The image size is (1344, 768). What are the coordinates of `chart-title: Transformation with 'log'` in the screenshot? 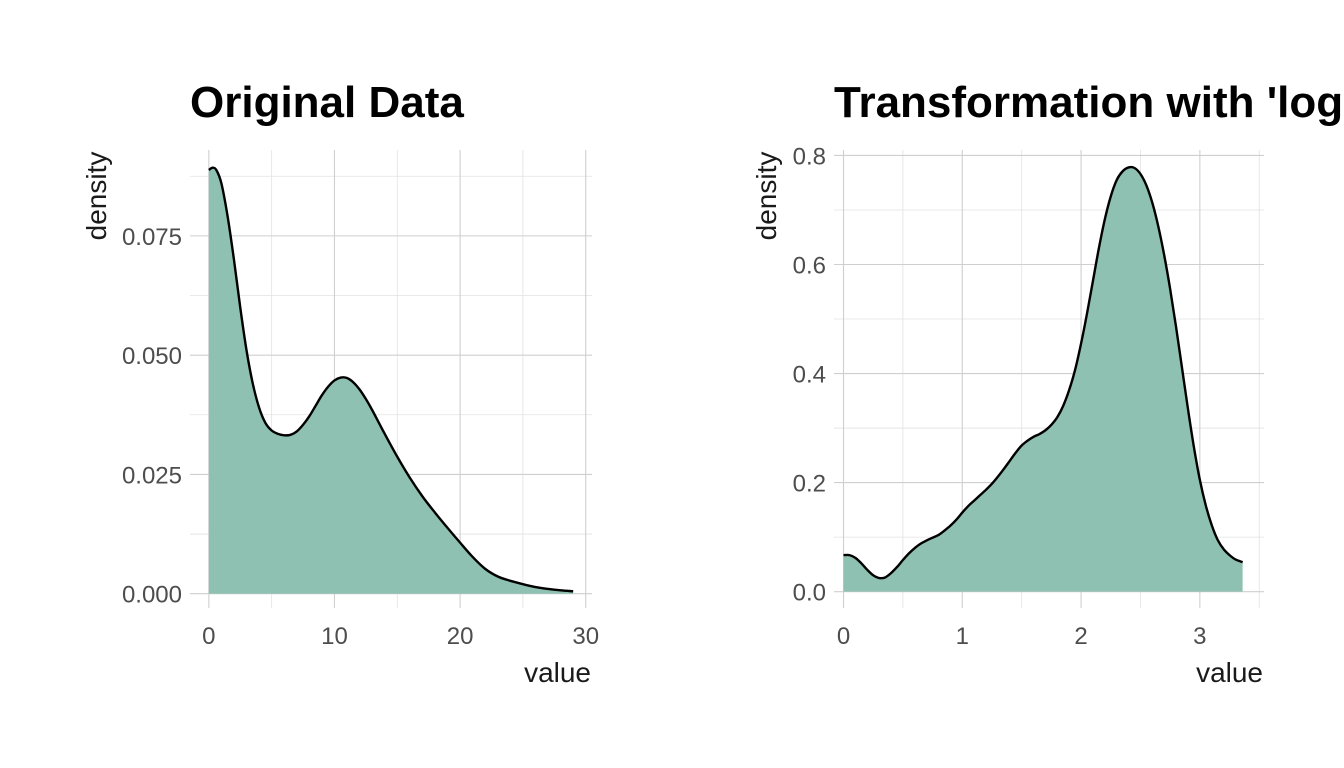 It's located at (1089, 102).